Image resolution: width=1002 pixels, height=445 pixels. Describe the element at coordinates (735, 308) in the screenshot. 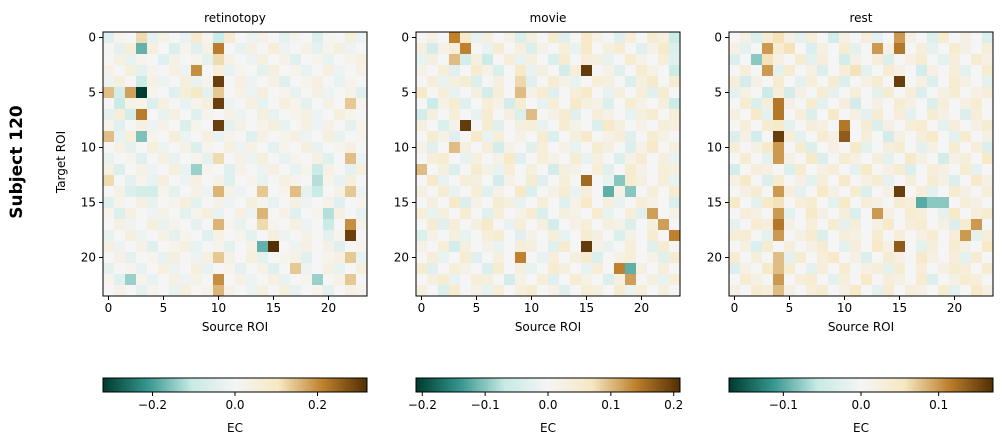

I see `x-tick-label: 0` at that location.